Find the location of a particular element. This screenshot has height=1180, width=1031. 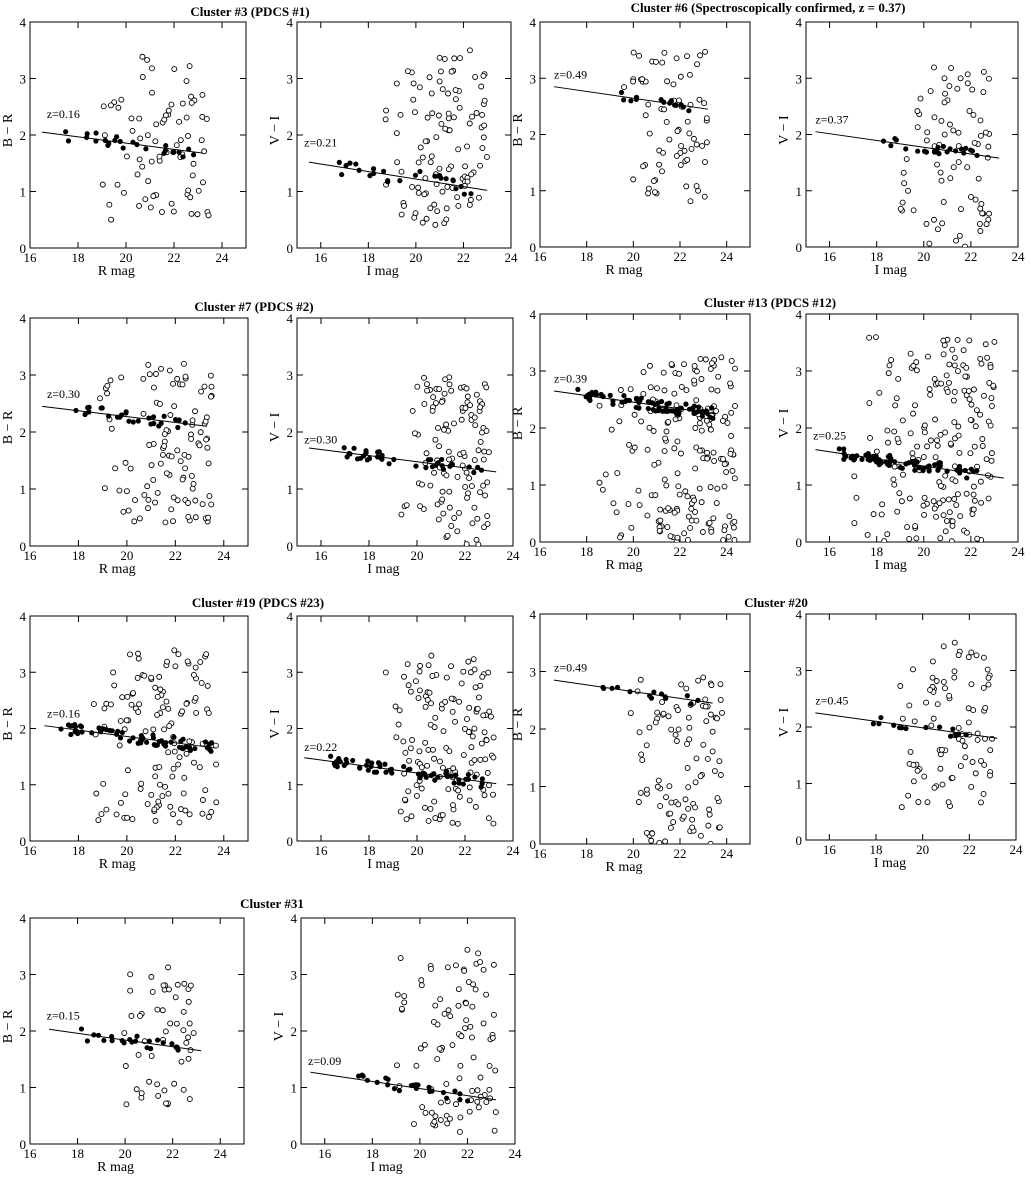

x-axis-label: I mag is located at coordinates (383, 569).